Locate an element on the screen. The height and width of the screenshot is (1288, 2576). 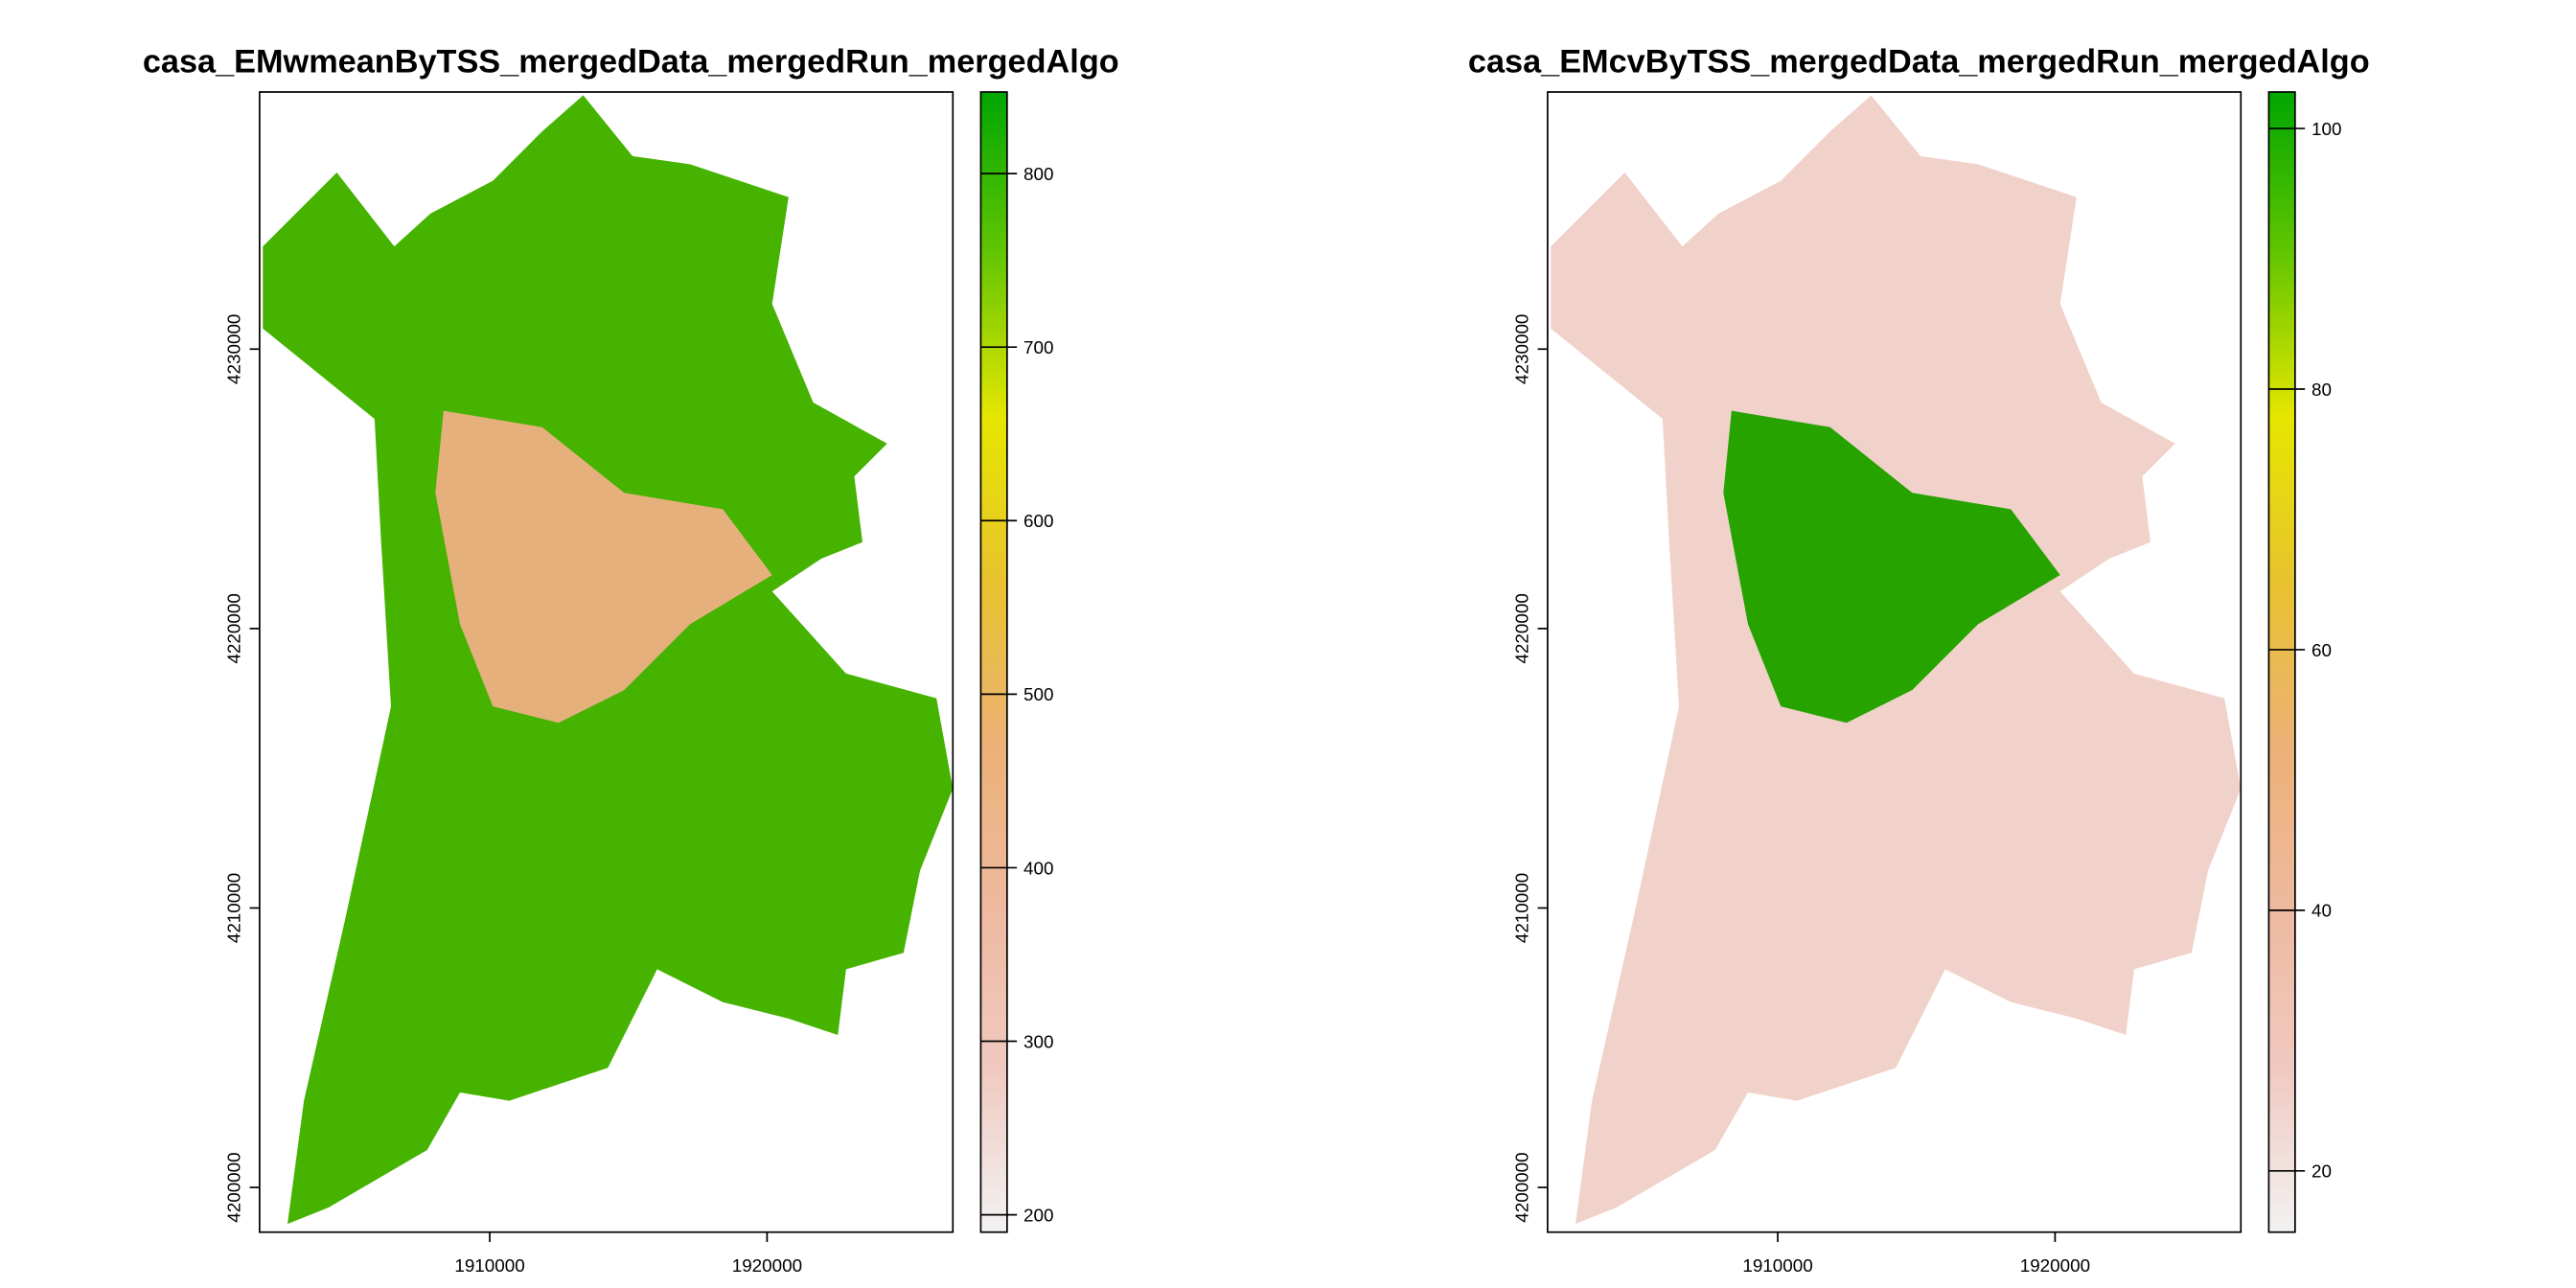
colorbar-tick-label: 700 is located at coordinates (1038, 347).